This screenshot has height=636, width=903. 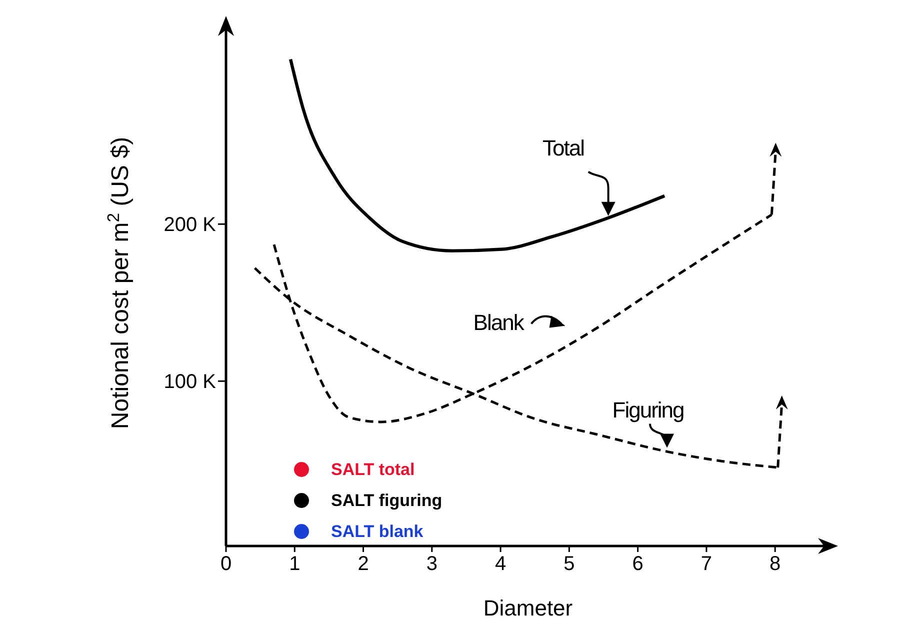 What do you see at coordinates (648, 409) in the screenshot?
I see `series-label: Figuring` at bounding box center [648, 409].